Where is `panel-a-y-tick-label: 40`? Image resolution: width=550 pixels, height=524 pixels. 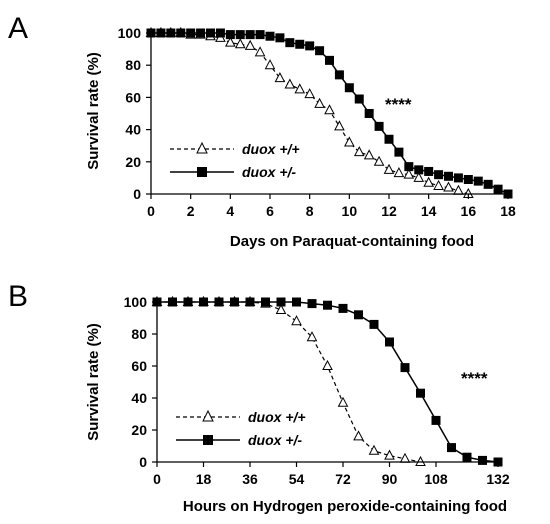
panel-a-y-tick-label: 40 is located at coordinates (133, 130).